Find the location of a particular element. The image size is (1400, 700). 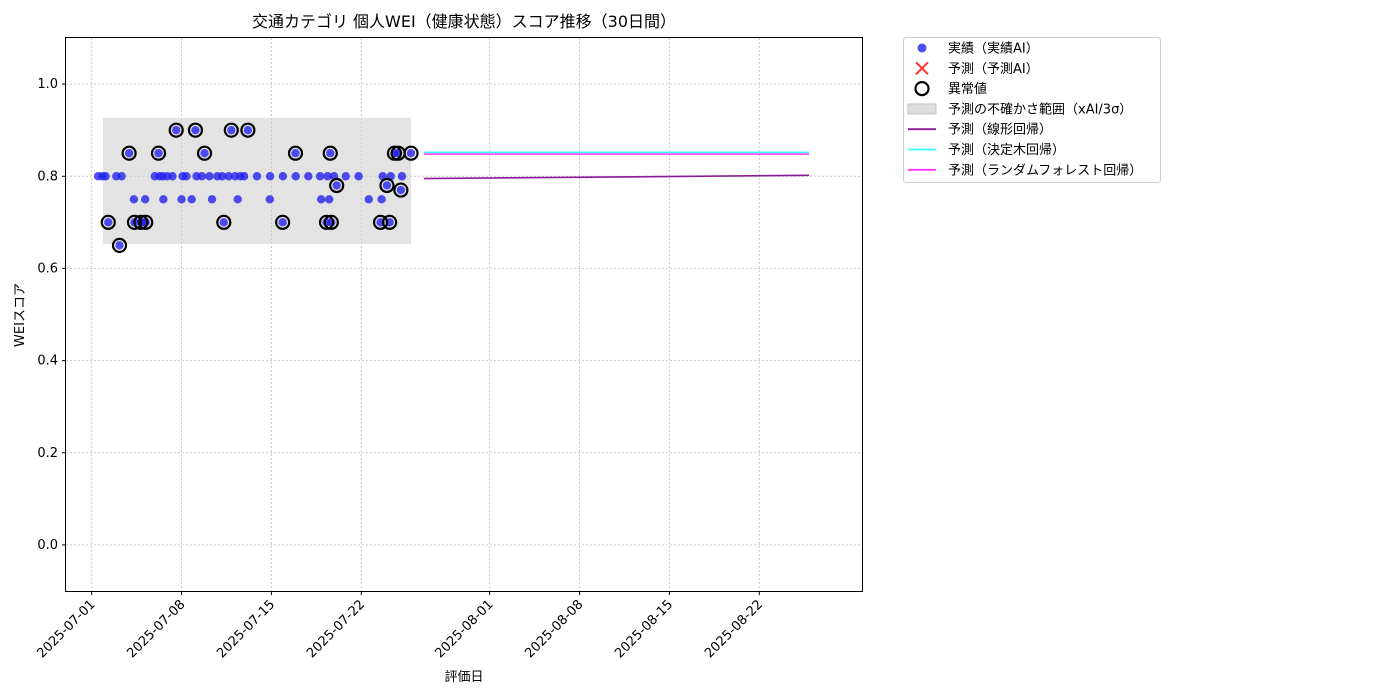

legend-label: 異常値 is located at coordinates (967, 89).